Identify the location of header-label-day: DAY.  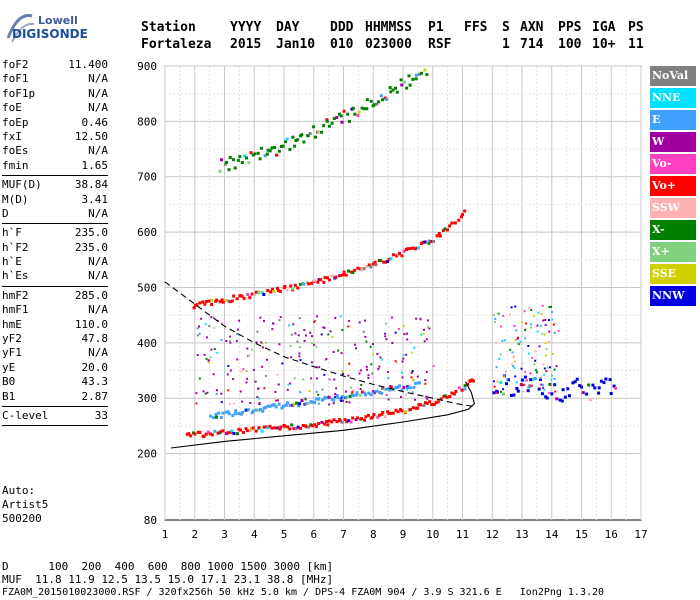
(288, 27).